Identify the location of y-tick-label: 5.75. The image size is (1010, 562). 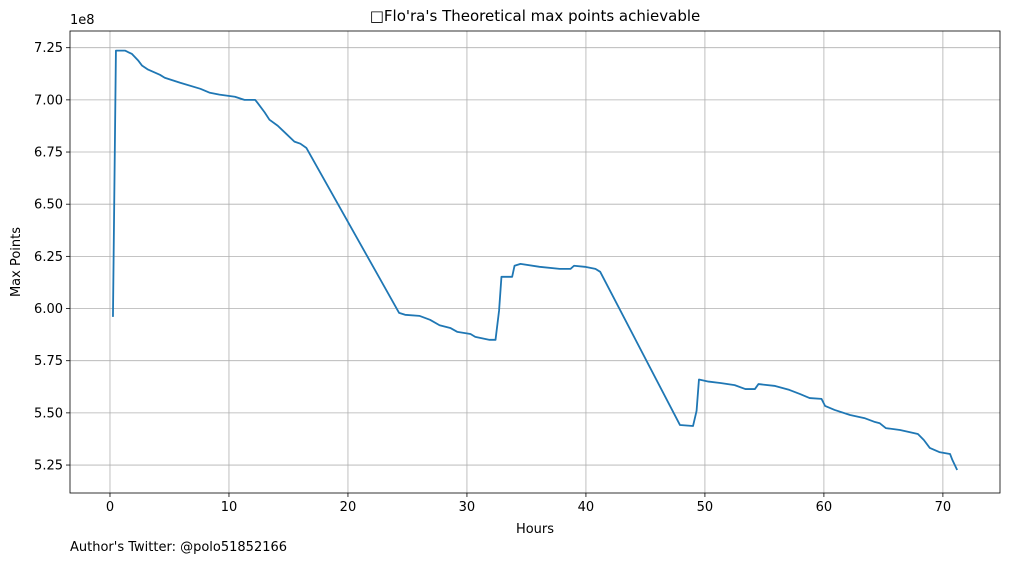
(48, 361).